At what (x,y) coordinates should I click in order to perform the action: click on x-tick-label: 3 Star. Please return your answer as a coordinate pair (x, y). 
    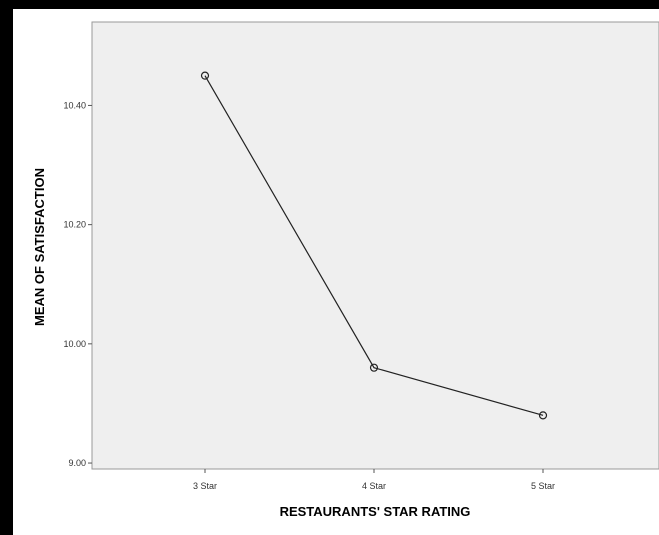
    Looking at the image, I should click on (205, 486).